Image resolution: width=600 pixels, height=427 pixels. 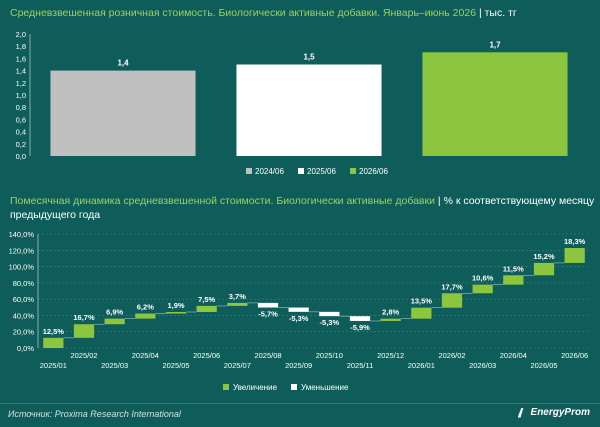 What do you see at coordinates (574, 355) in the screenshot?
I see `x-tick-label: 2026/06` at bounding box center [574, 355].